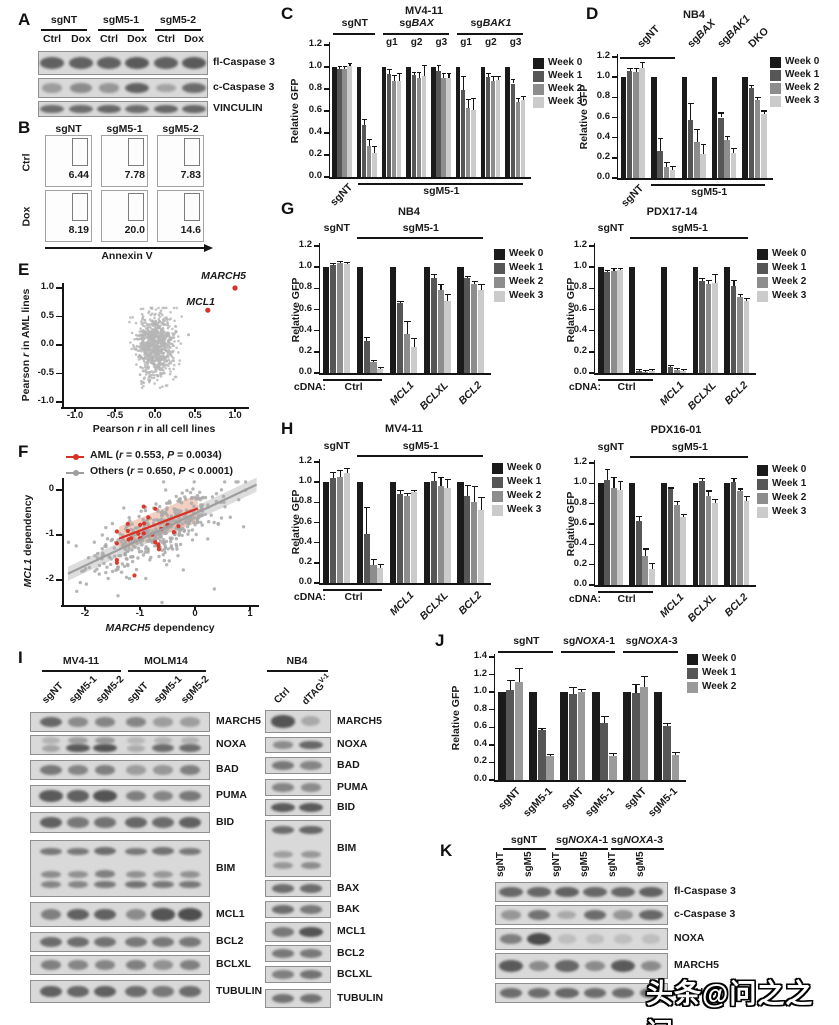 The width and height of the screenshot is (839, 1025). Describe the element at coordinates (180, 129) in the screenshot. I see `flow-column-header: sgM5-2` at that location.